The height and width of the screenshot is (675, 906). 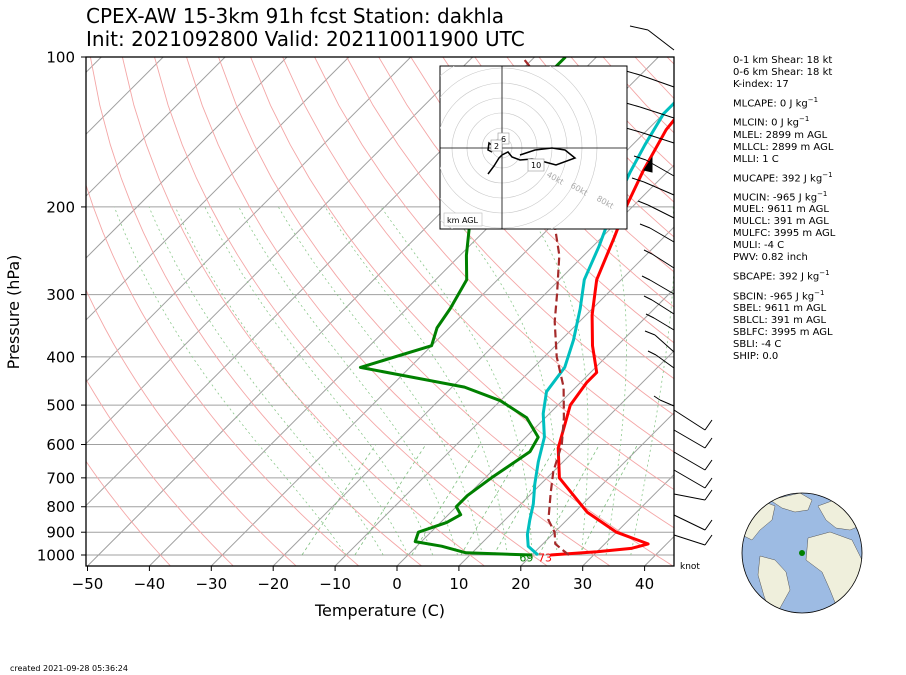 I want to click on index-line: MLCIN: 0 J kg−1, so click(x=784, y=121).